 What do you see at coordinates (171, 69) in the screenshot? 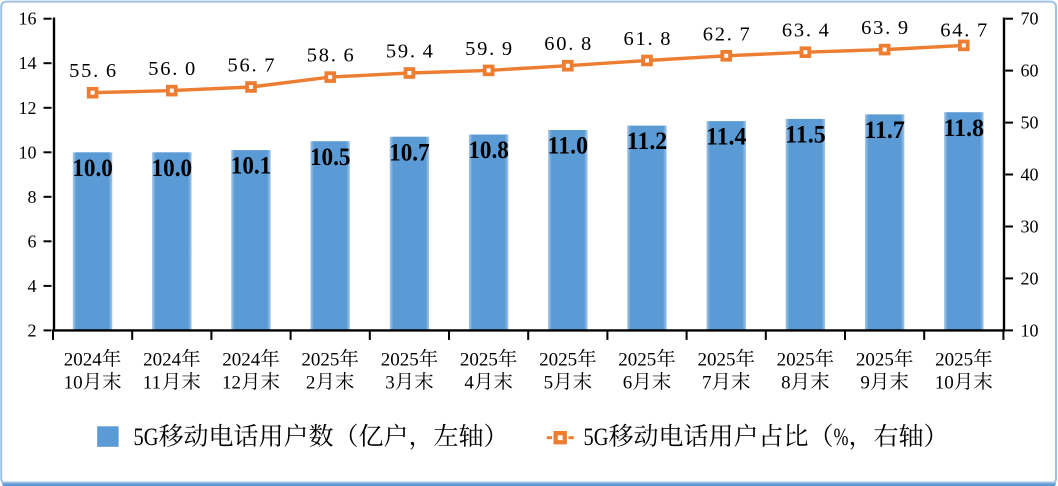
I see `svg-text: 56. 0` at bounding box center [171, 69].